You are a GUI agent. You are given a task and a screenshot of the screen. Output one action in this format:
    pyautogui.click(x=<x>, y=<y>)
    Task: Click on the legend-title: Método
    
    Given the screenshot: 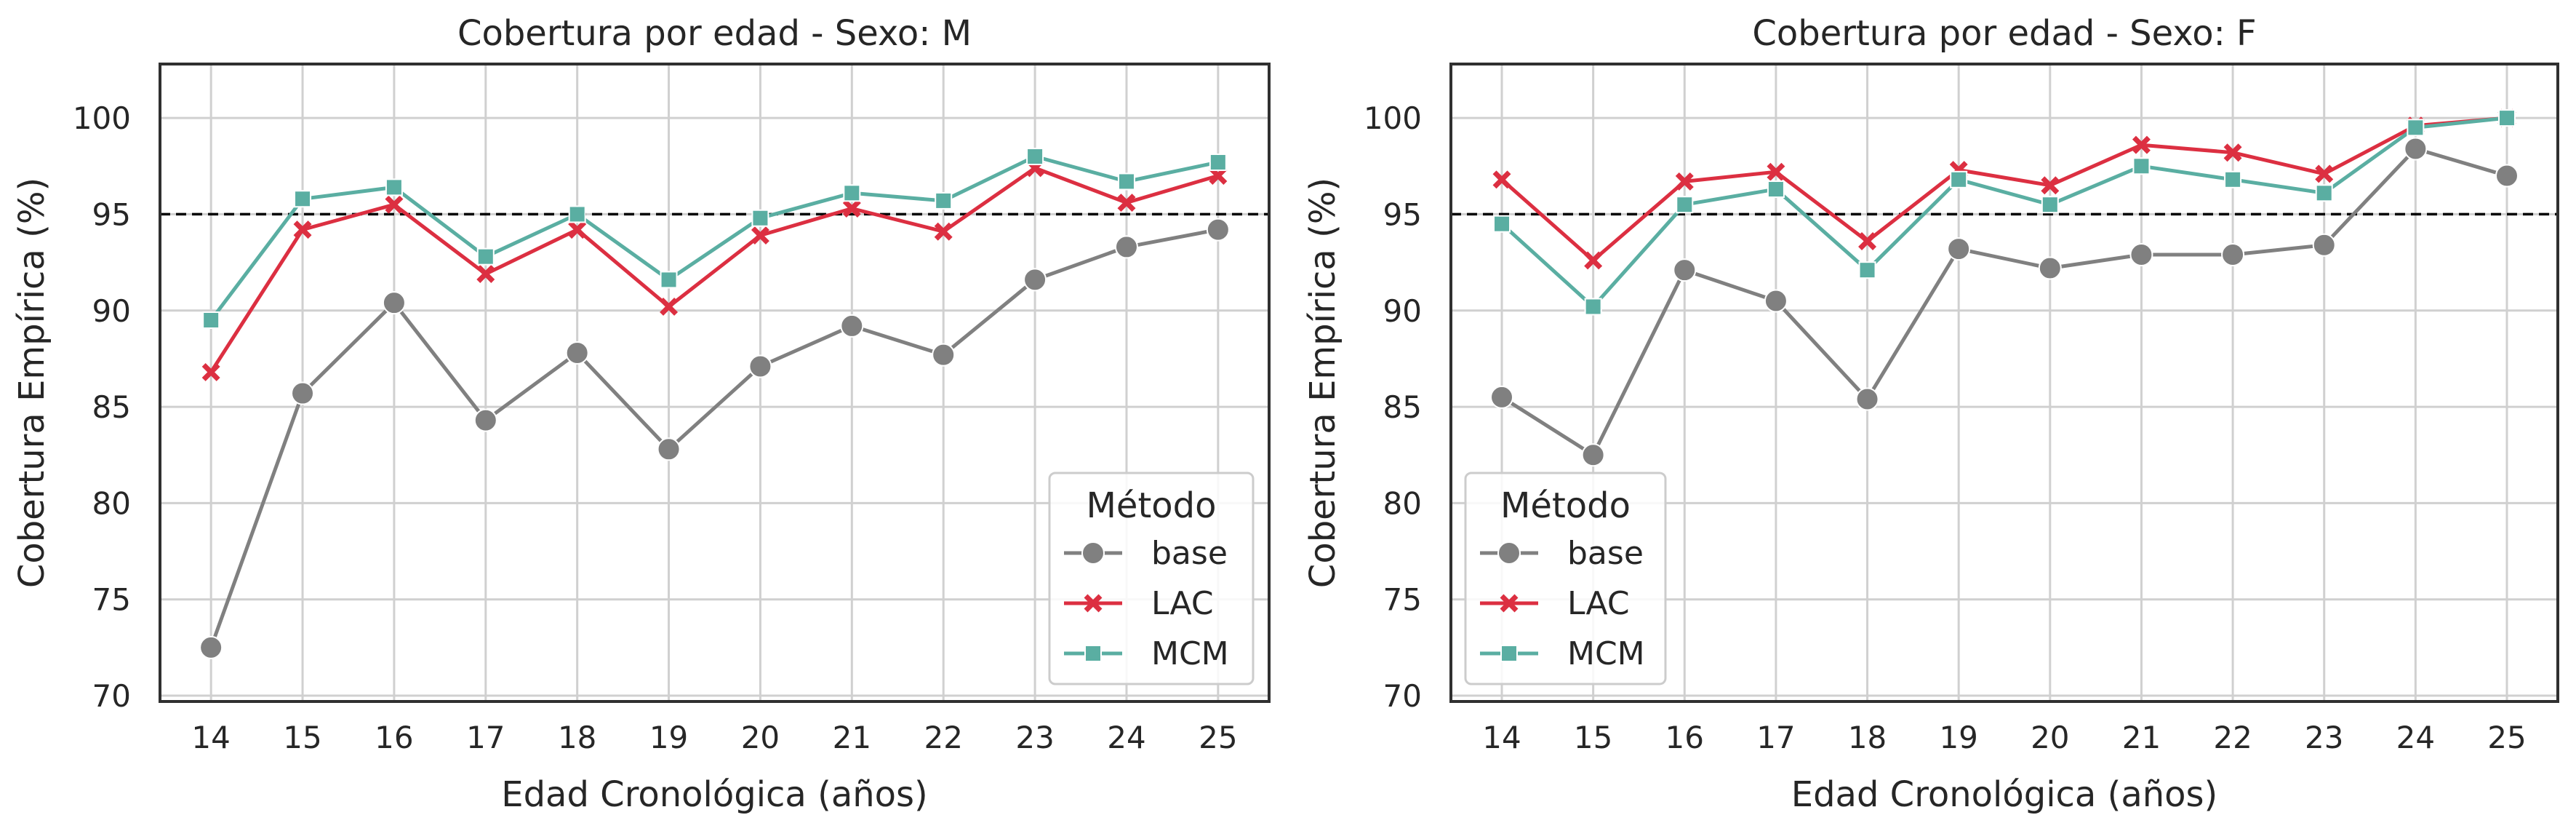 What is the action you would take?
    pyautogui.click(x=1565, y=505)
    